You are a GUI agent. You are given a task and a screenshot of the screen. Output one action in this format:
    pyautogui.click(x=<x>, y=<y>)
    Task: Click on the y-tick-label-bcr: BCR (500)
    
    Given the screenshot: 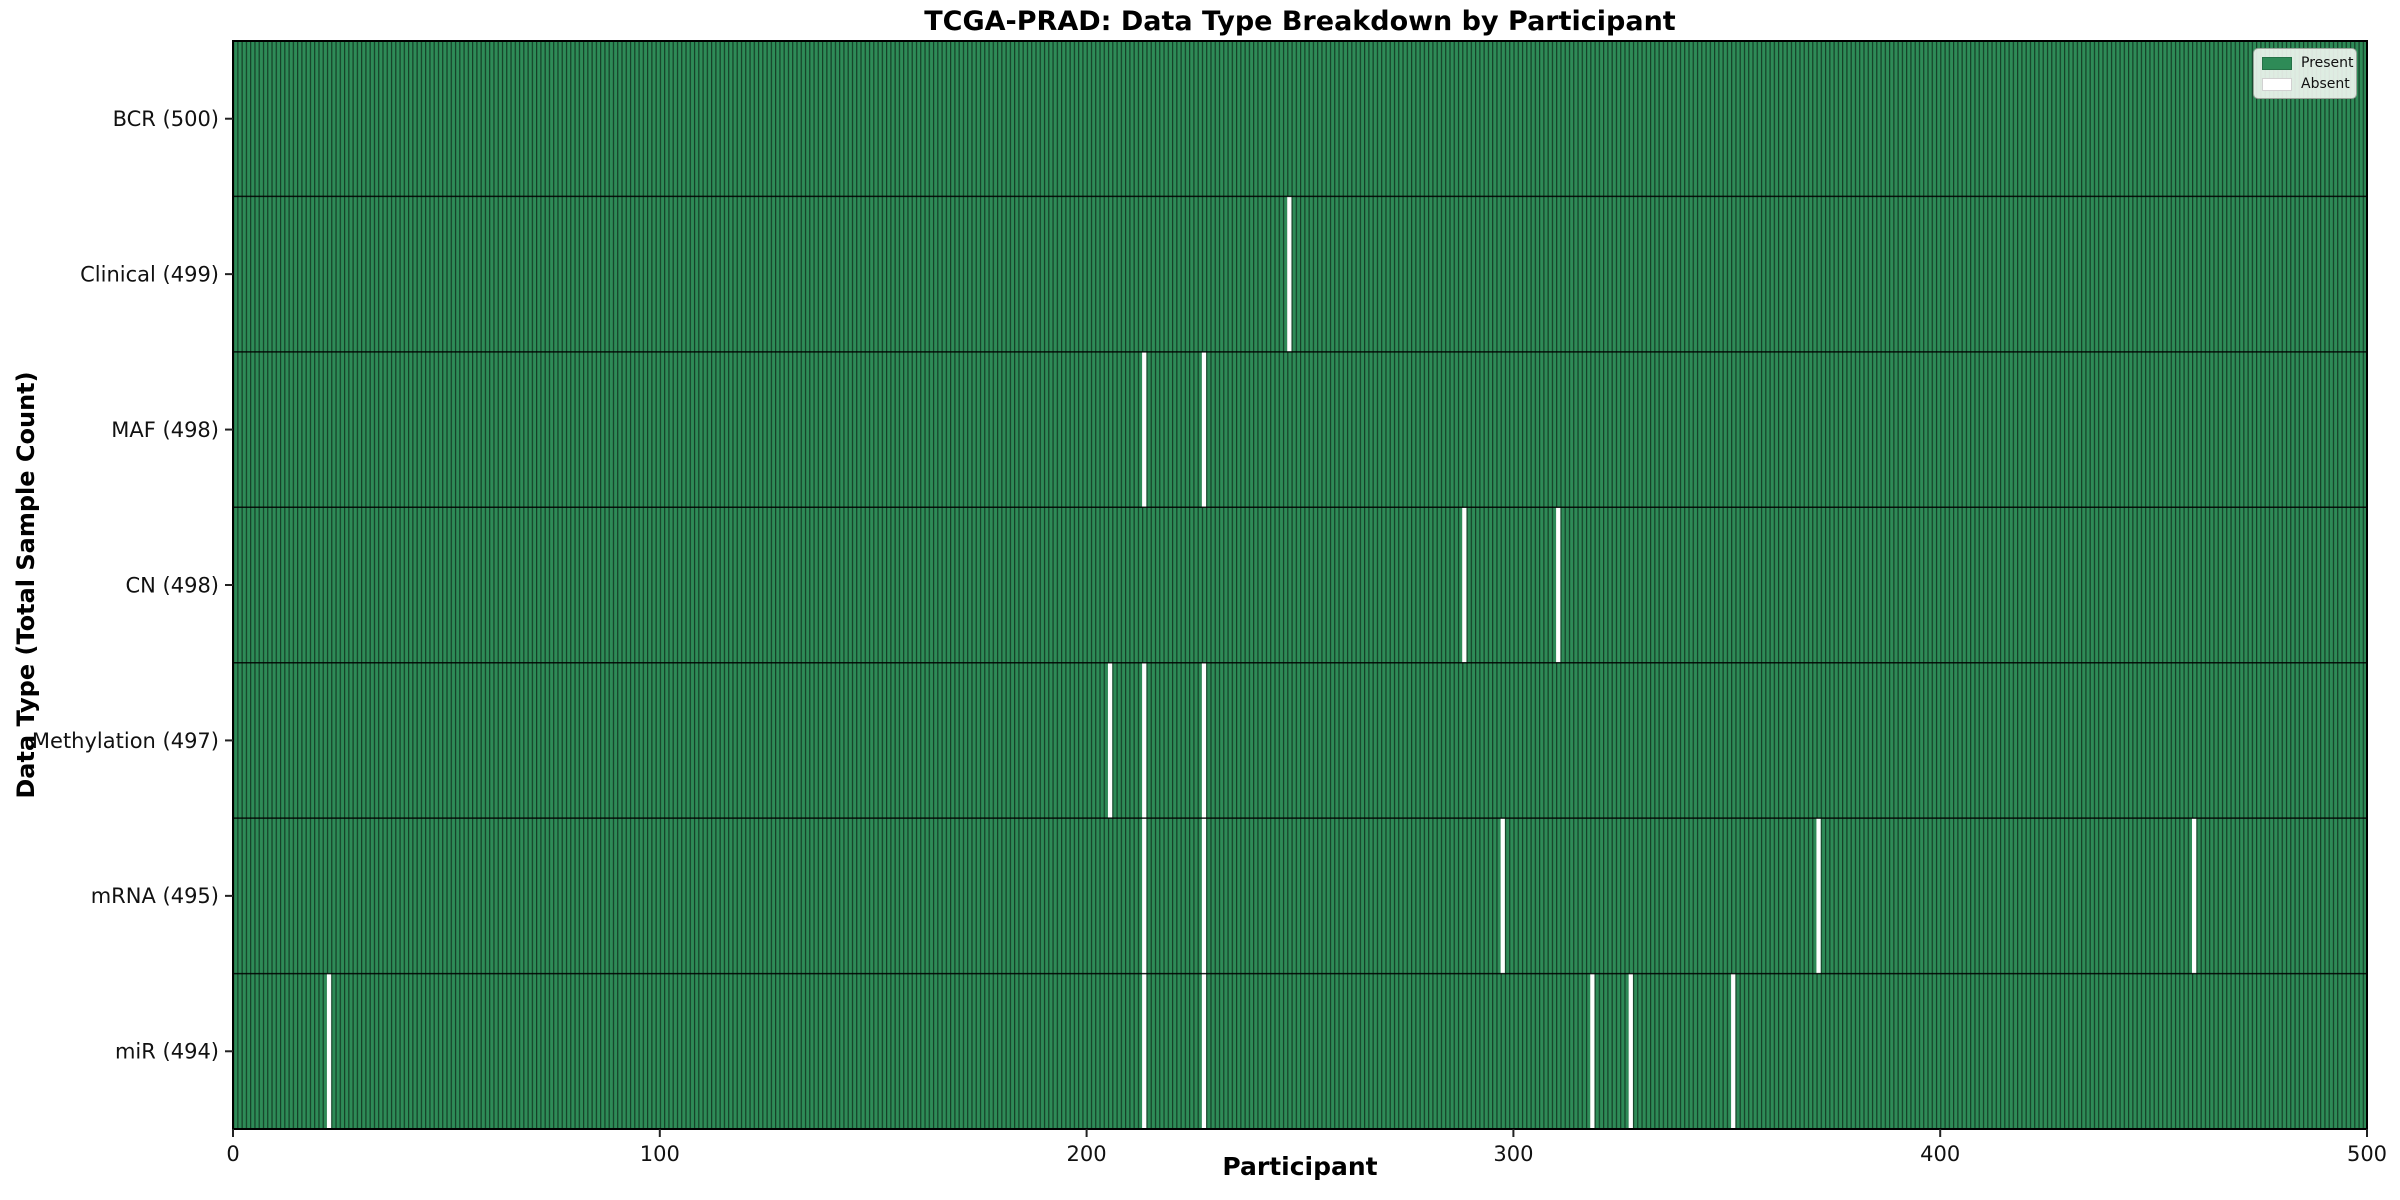 What is the action you would take?
    pyautogui.click(x=166, y=119)
    